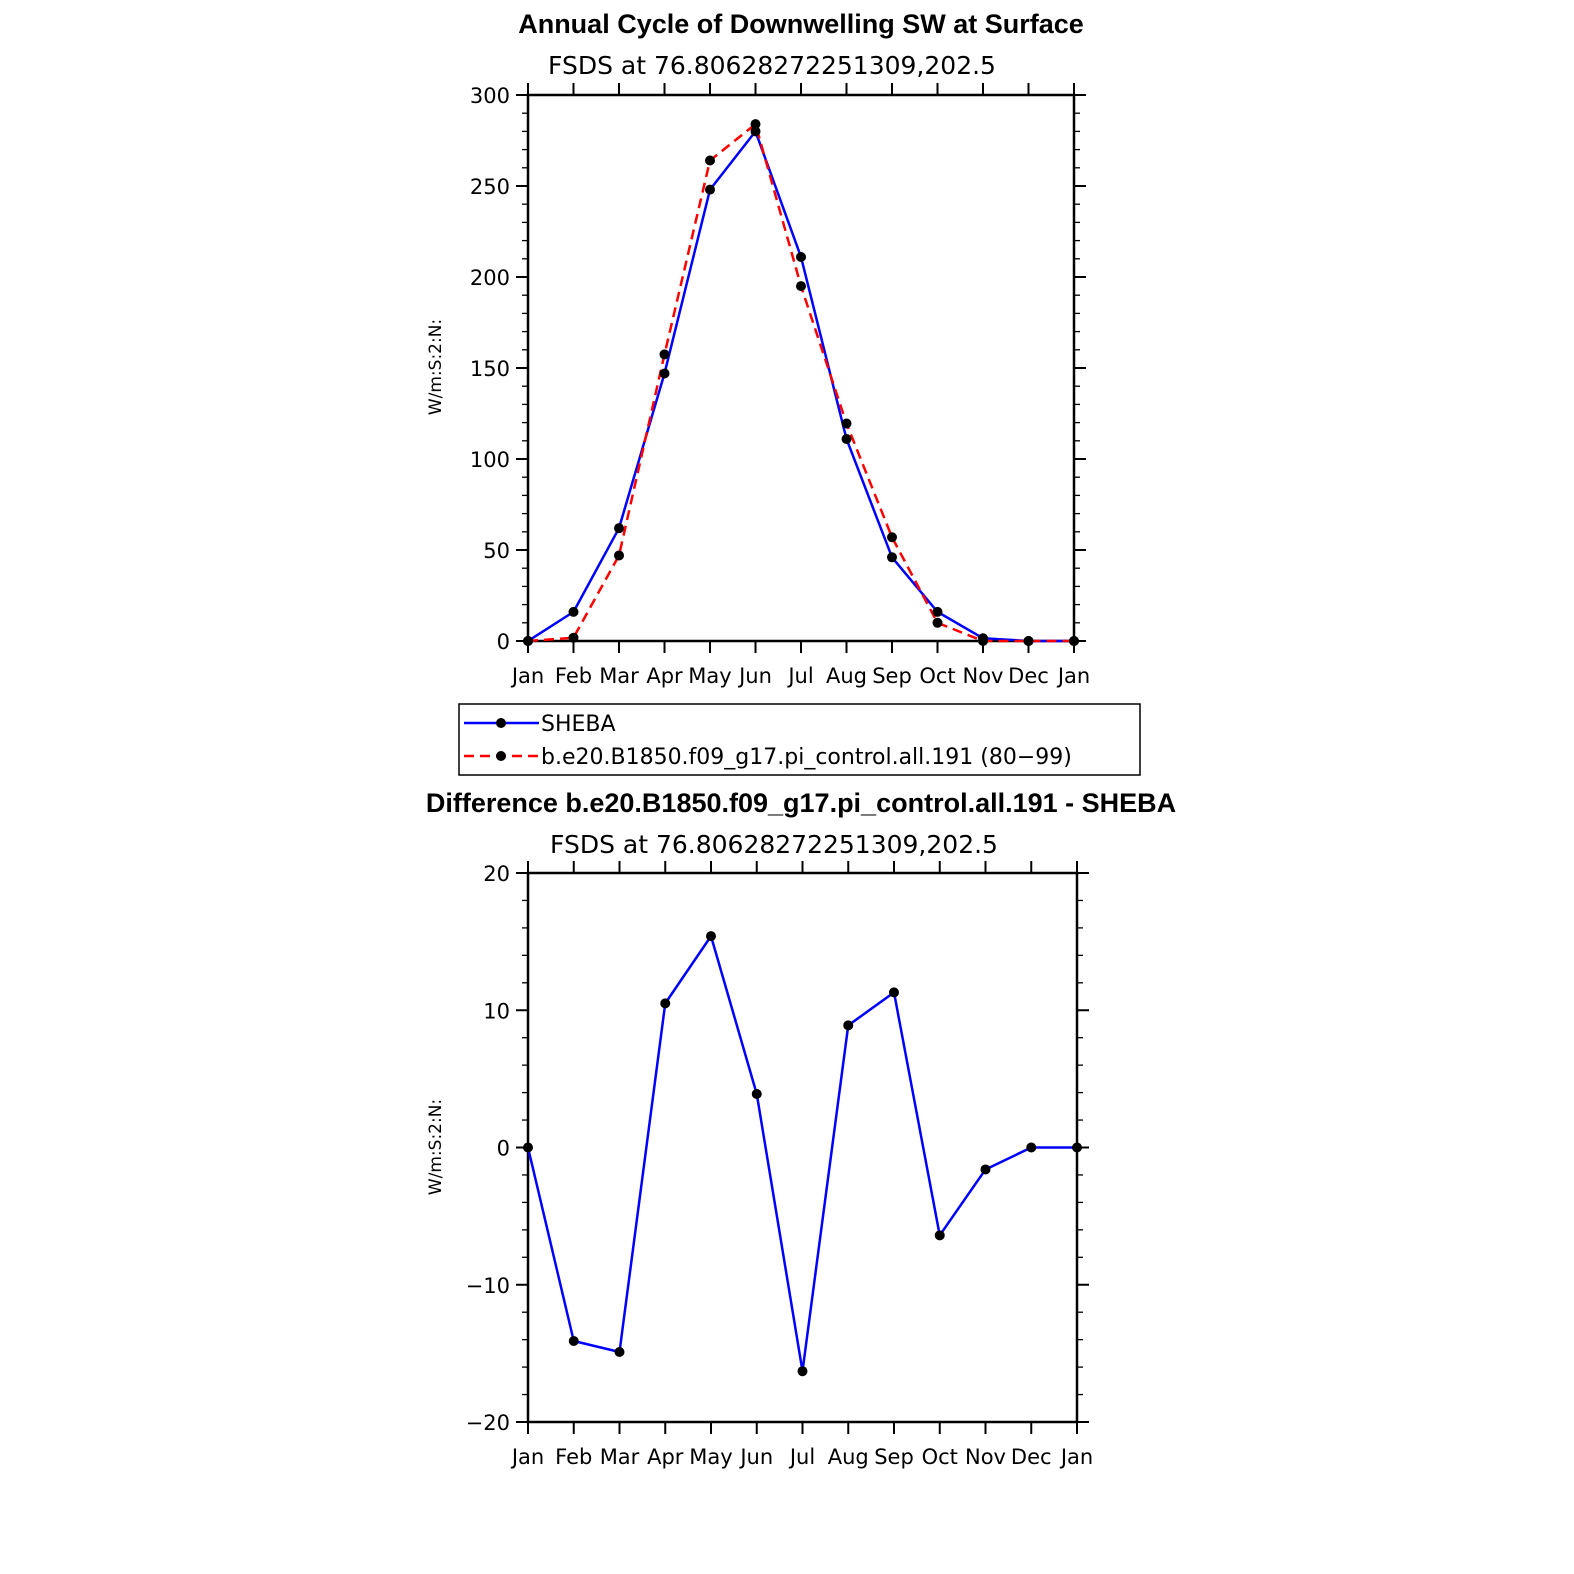 Image resolution: width=1574 pixels, height=1574 pixels. Describe the element at coordinates (496, 874) in the screenshot. I see `y-tick-label: 20` at that location.